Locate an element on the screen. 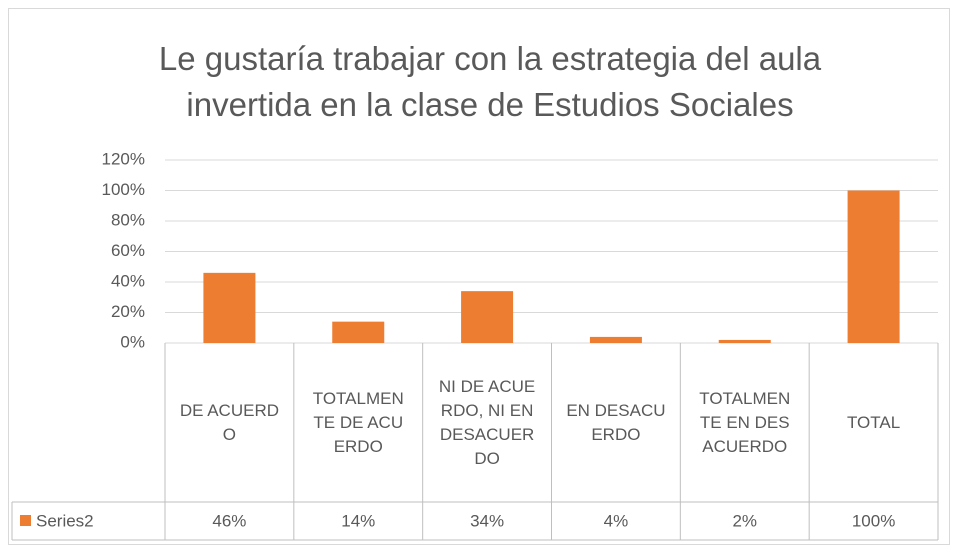 The height and width of the screenshot is (551, 958). x-tick-label: TOTALMENTE DE ACUERDO is located at coordinates (358, 422).